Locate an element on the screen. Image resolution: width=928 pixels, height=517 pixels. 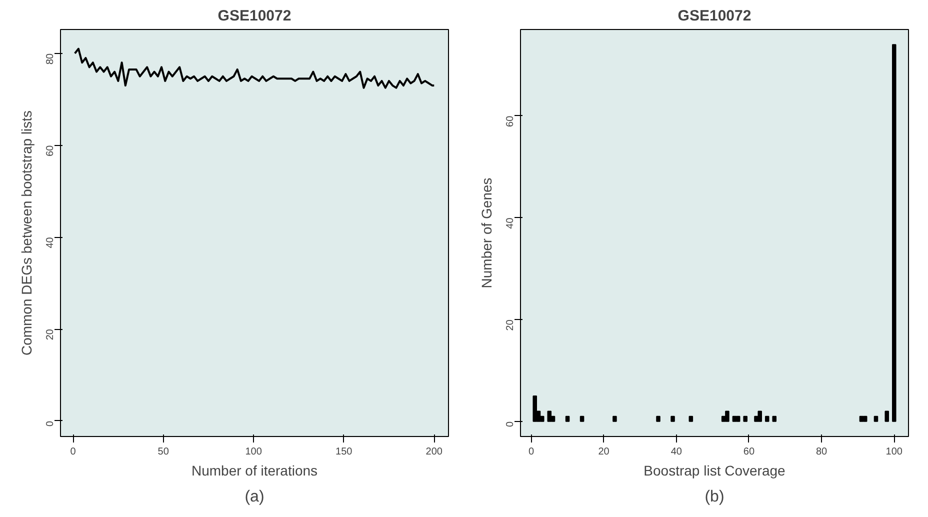
x-tick-label: 150 is located at coordinates (344, 452).